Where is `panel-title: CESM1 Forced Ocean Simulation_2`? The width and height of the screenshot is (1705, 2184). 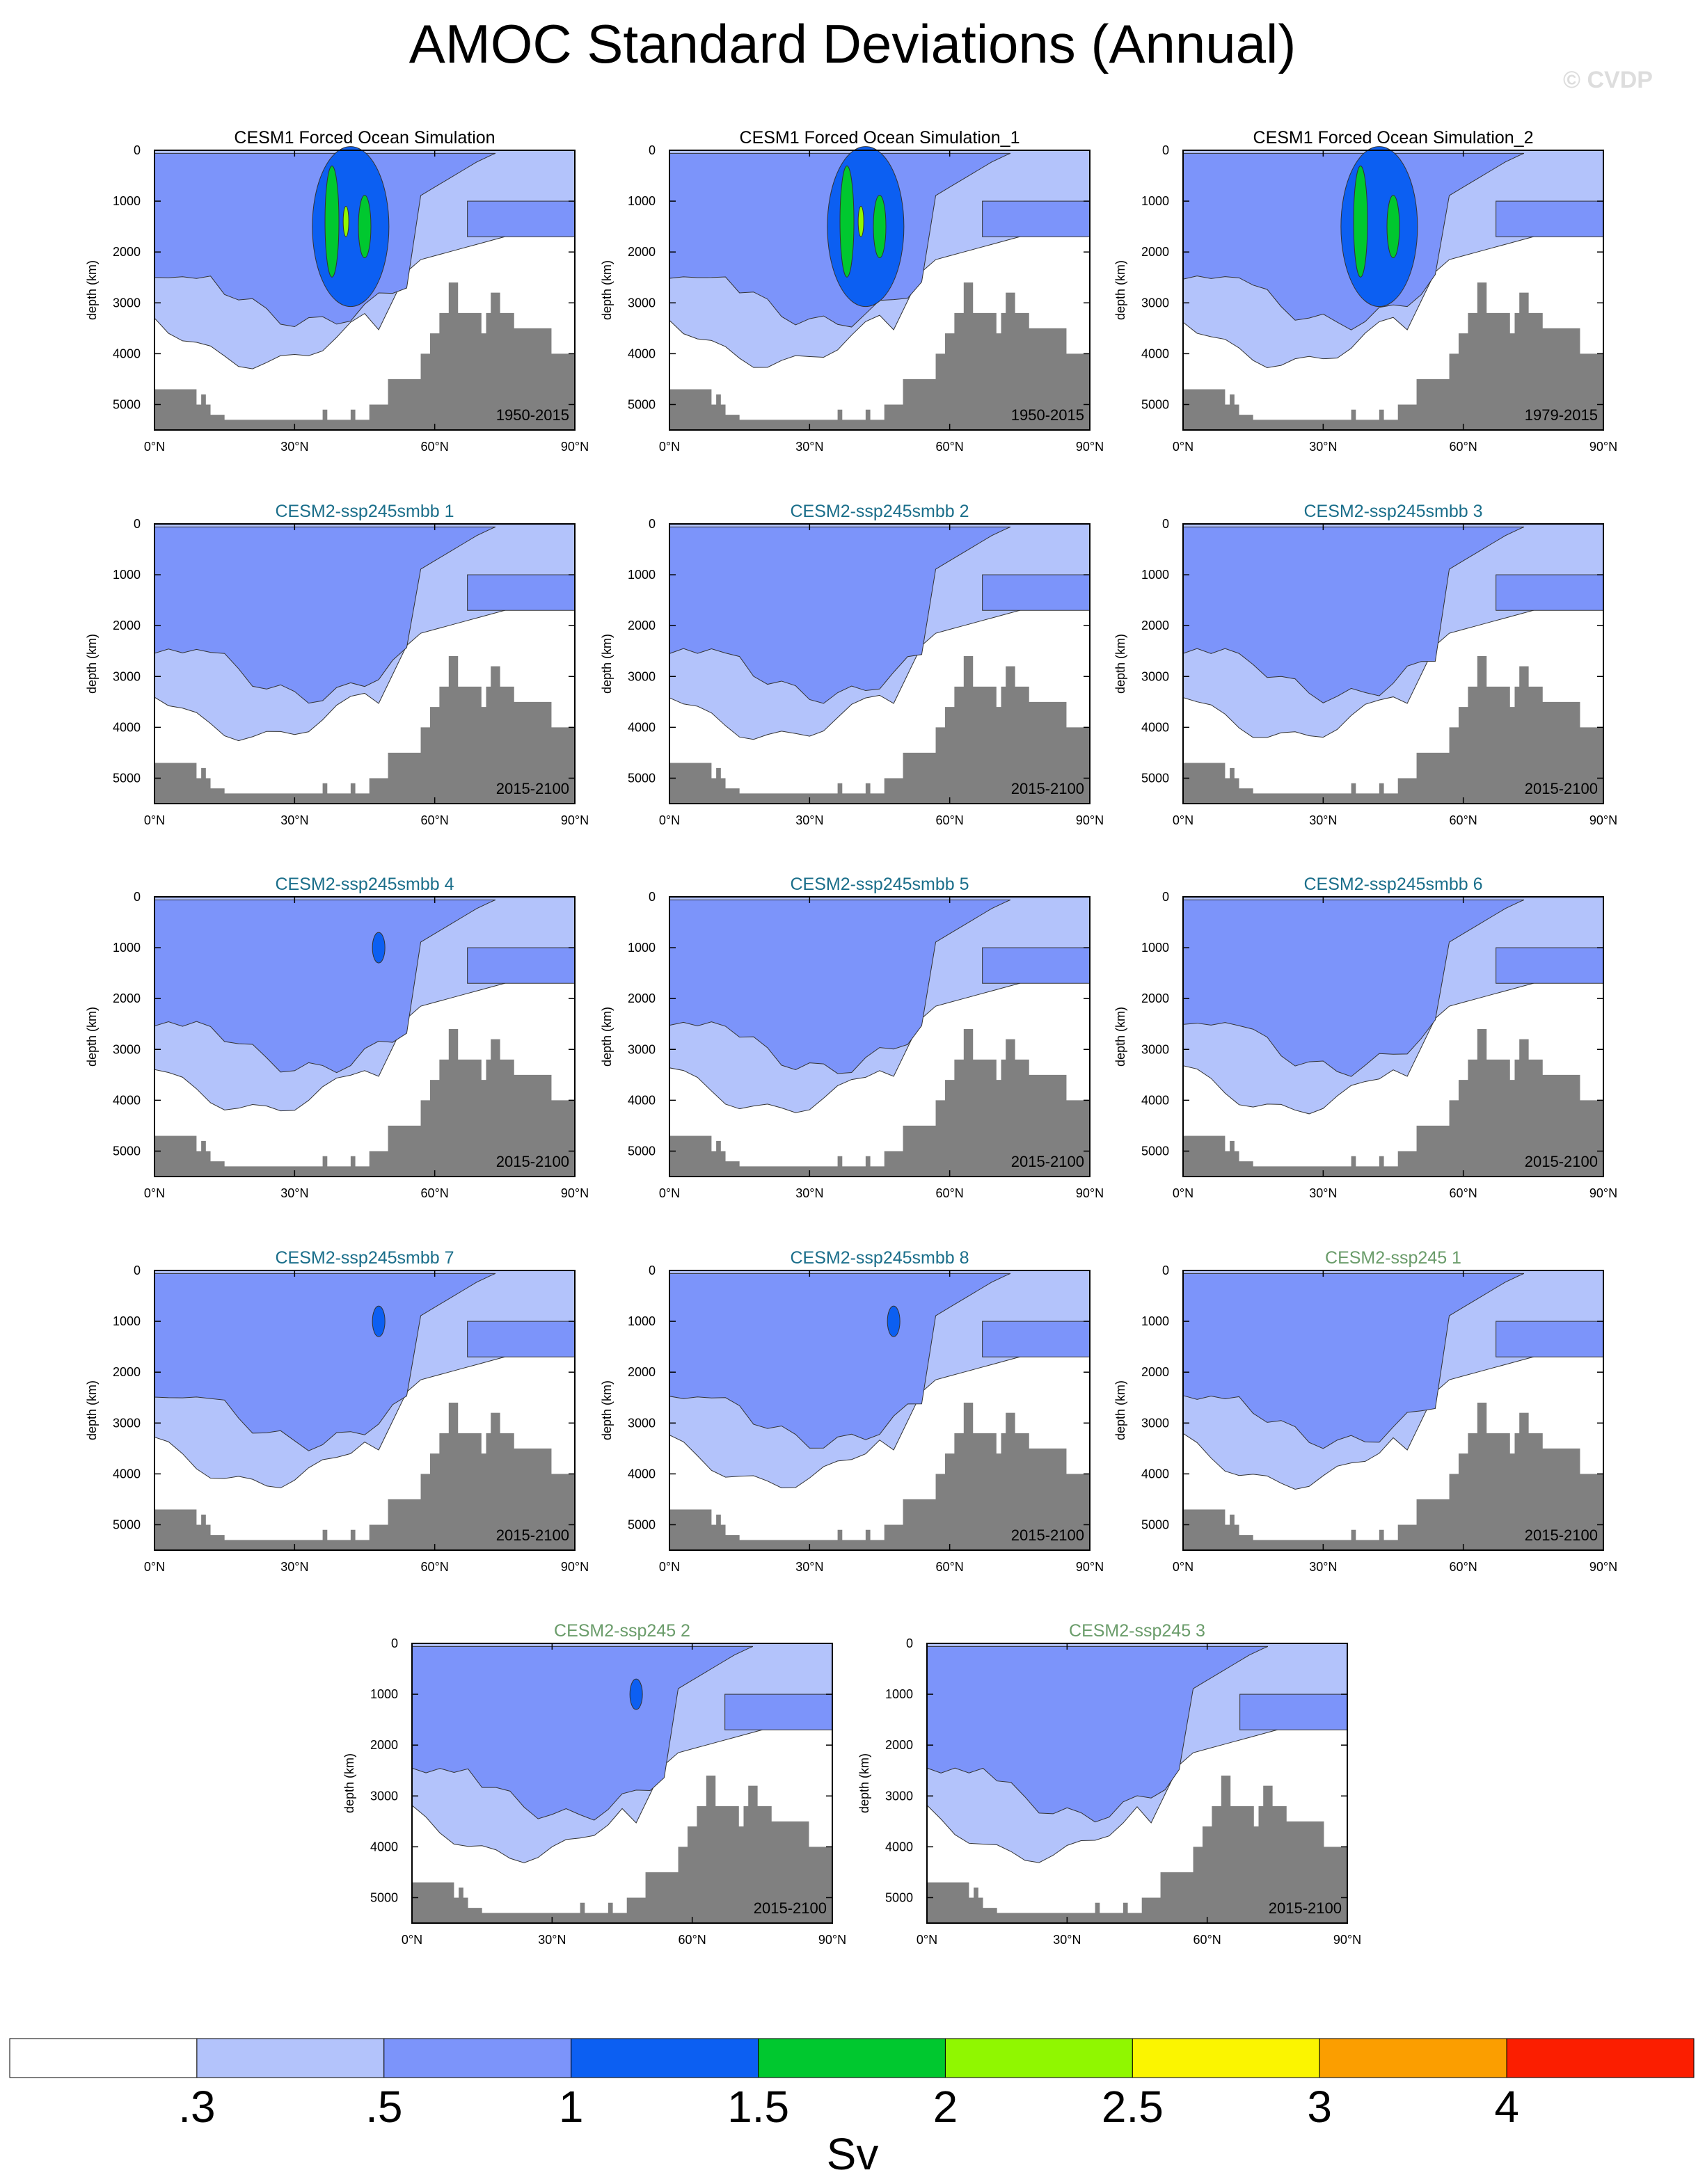
panel-title: CESM1 Forced Ocean Simulation_2 is located at coordinates (1393, 138).